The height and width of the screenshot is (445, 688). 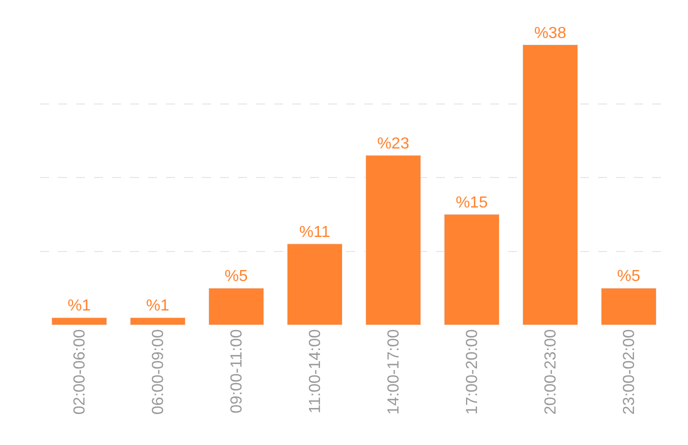 I want to click on x-tick-label: 09:00-11:00, so click(x=237, y=371).